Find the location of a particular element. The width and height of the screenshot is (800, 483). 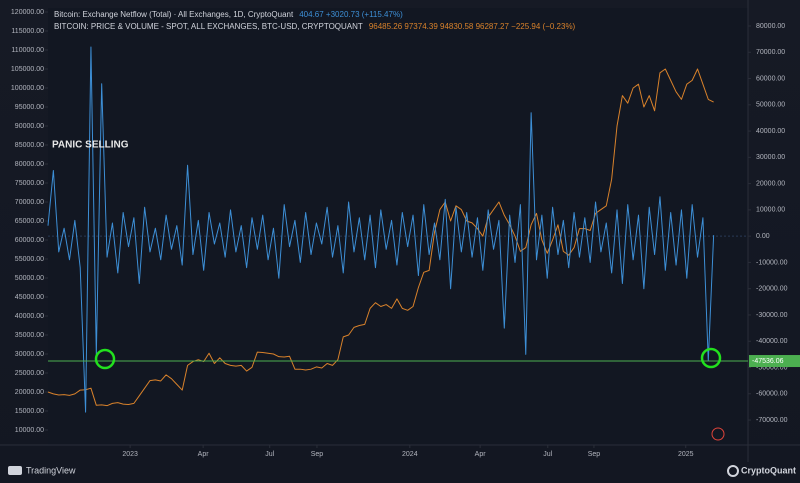

y2-tick-label: -50000.00 is located at coordinates (772, 367).